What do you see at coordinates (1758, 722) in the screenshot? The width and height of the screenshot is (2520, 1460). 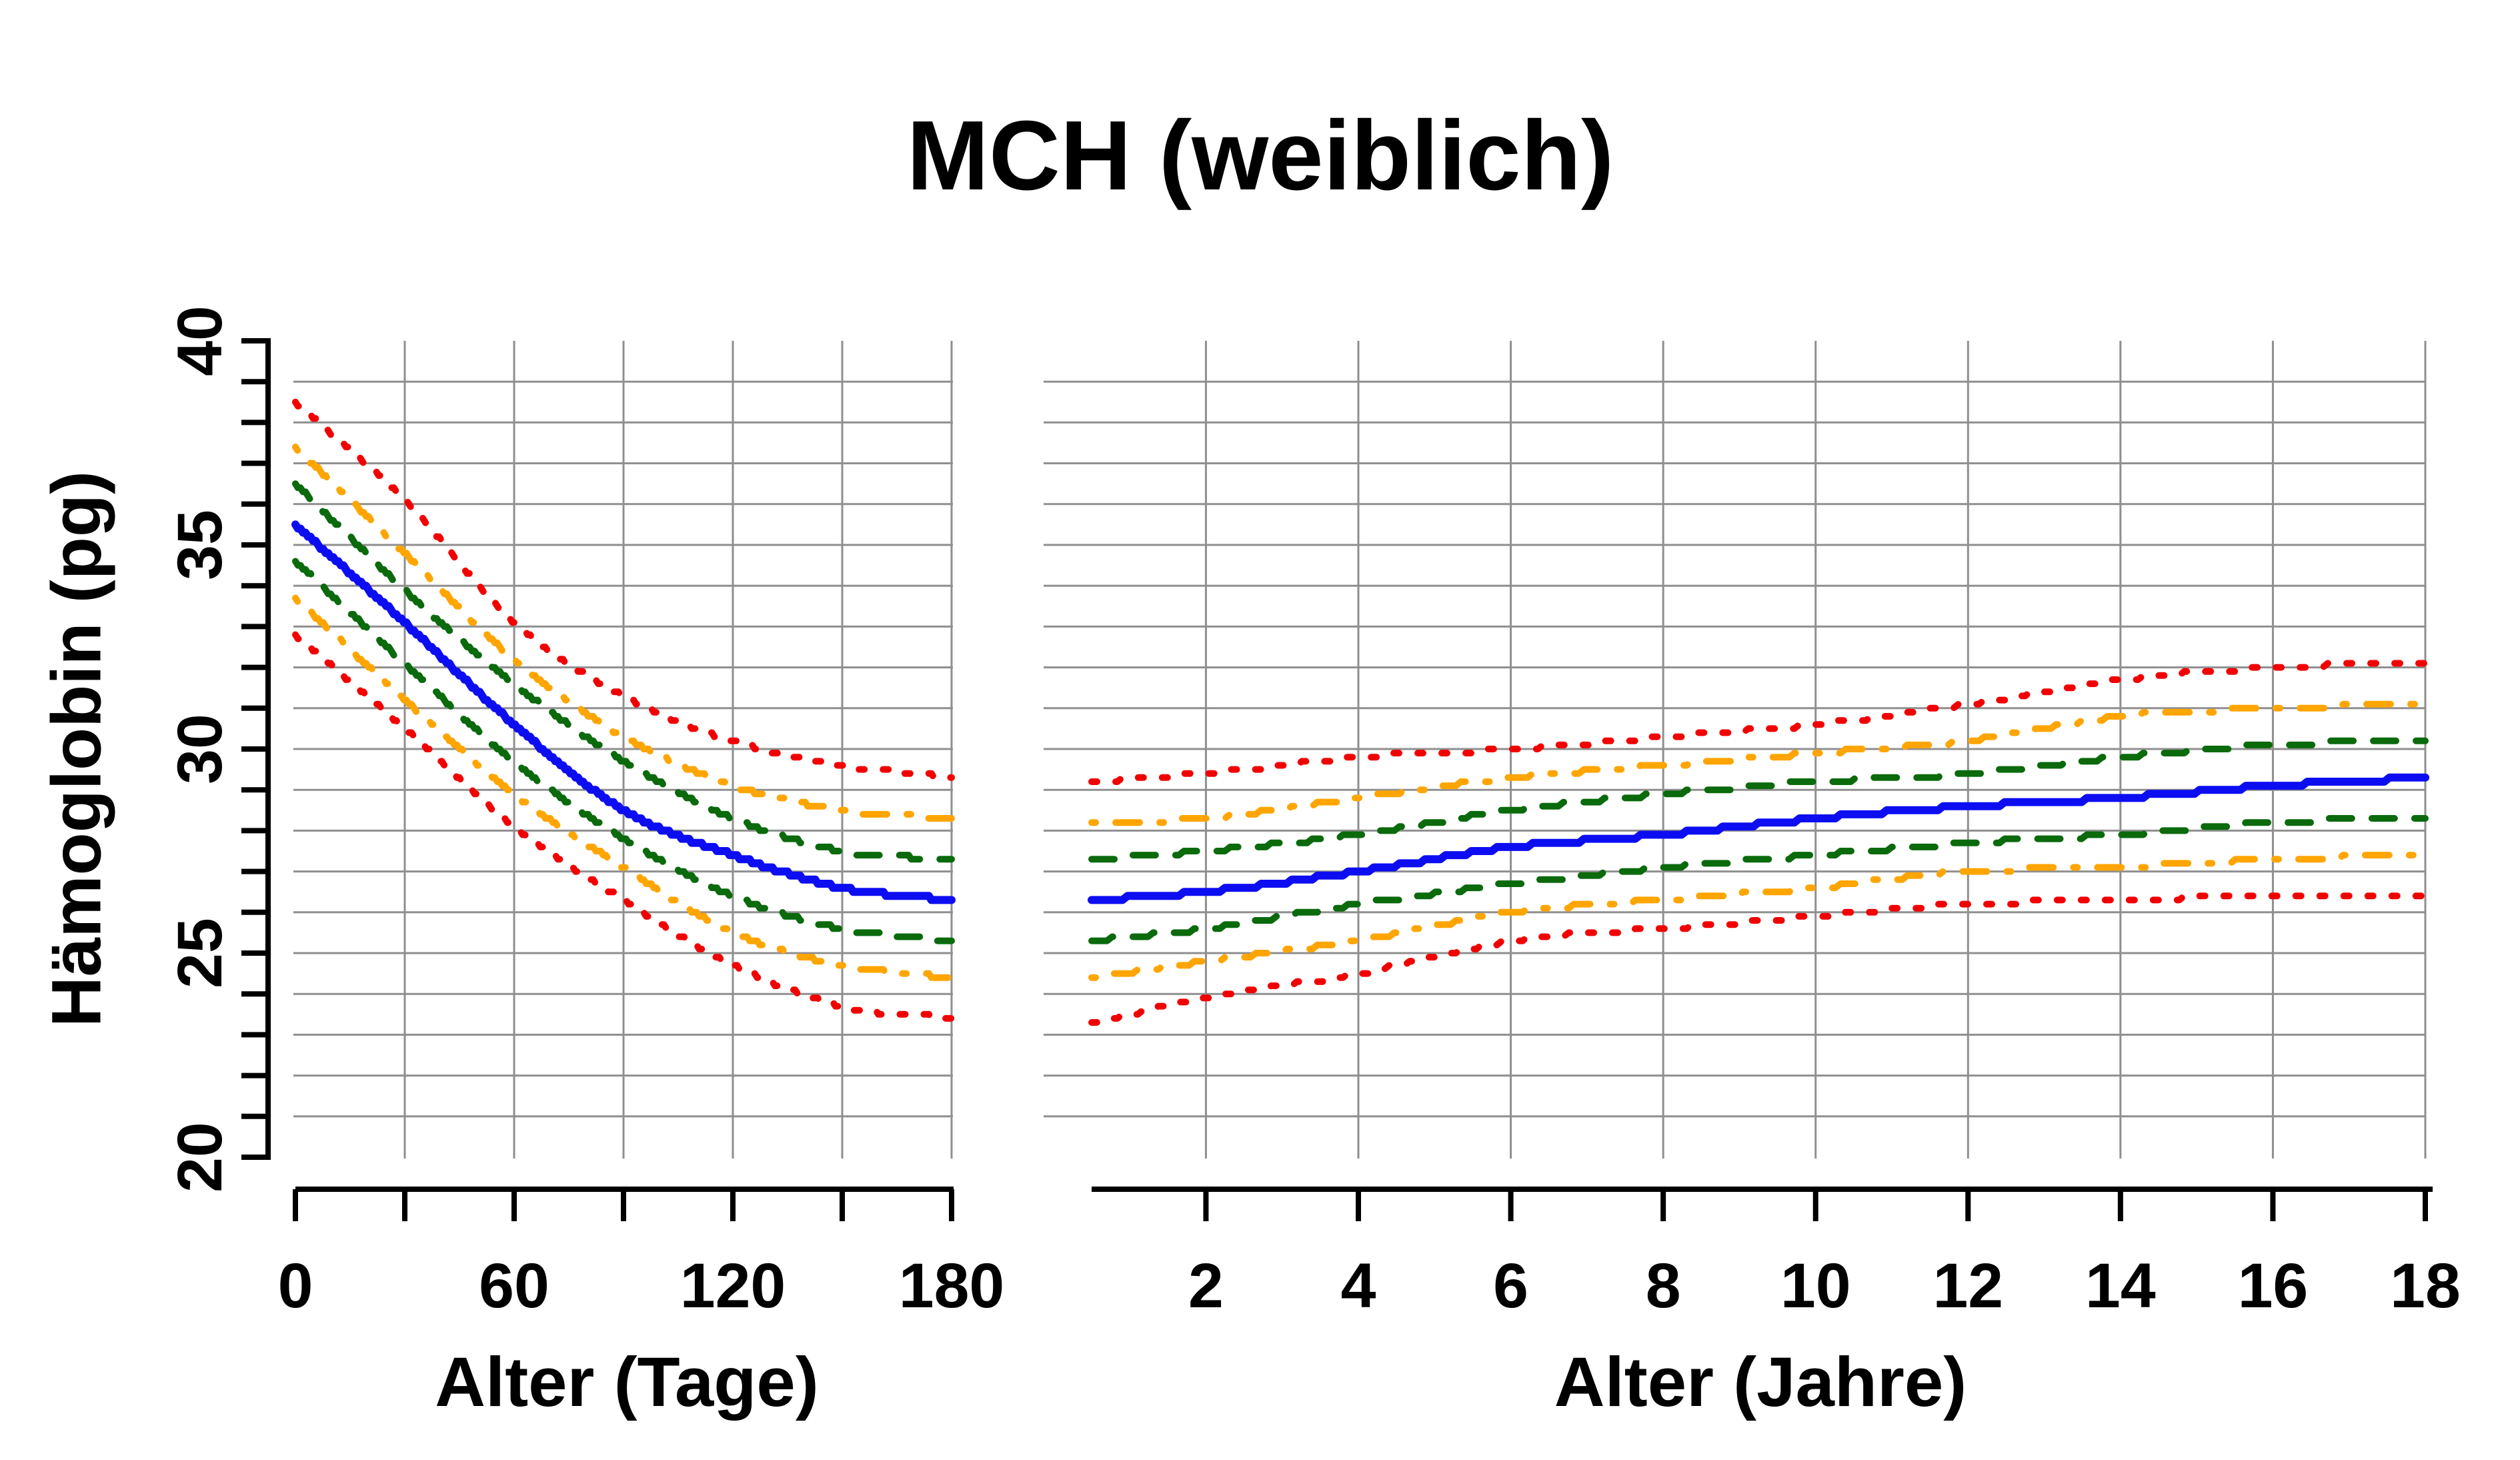 I see `curve-red-dotted-upper-jahre` at bounding box center [1758, 722].